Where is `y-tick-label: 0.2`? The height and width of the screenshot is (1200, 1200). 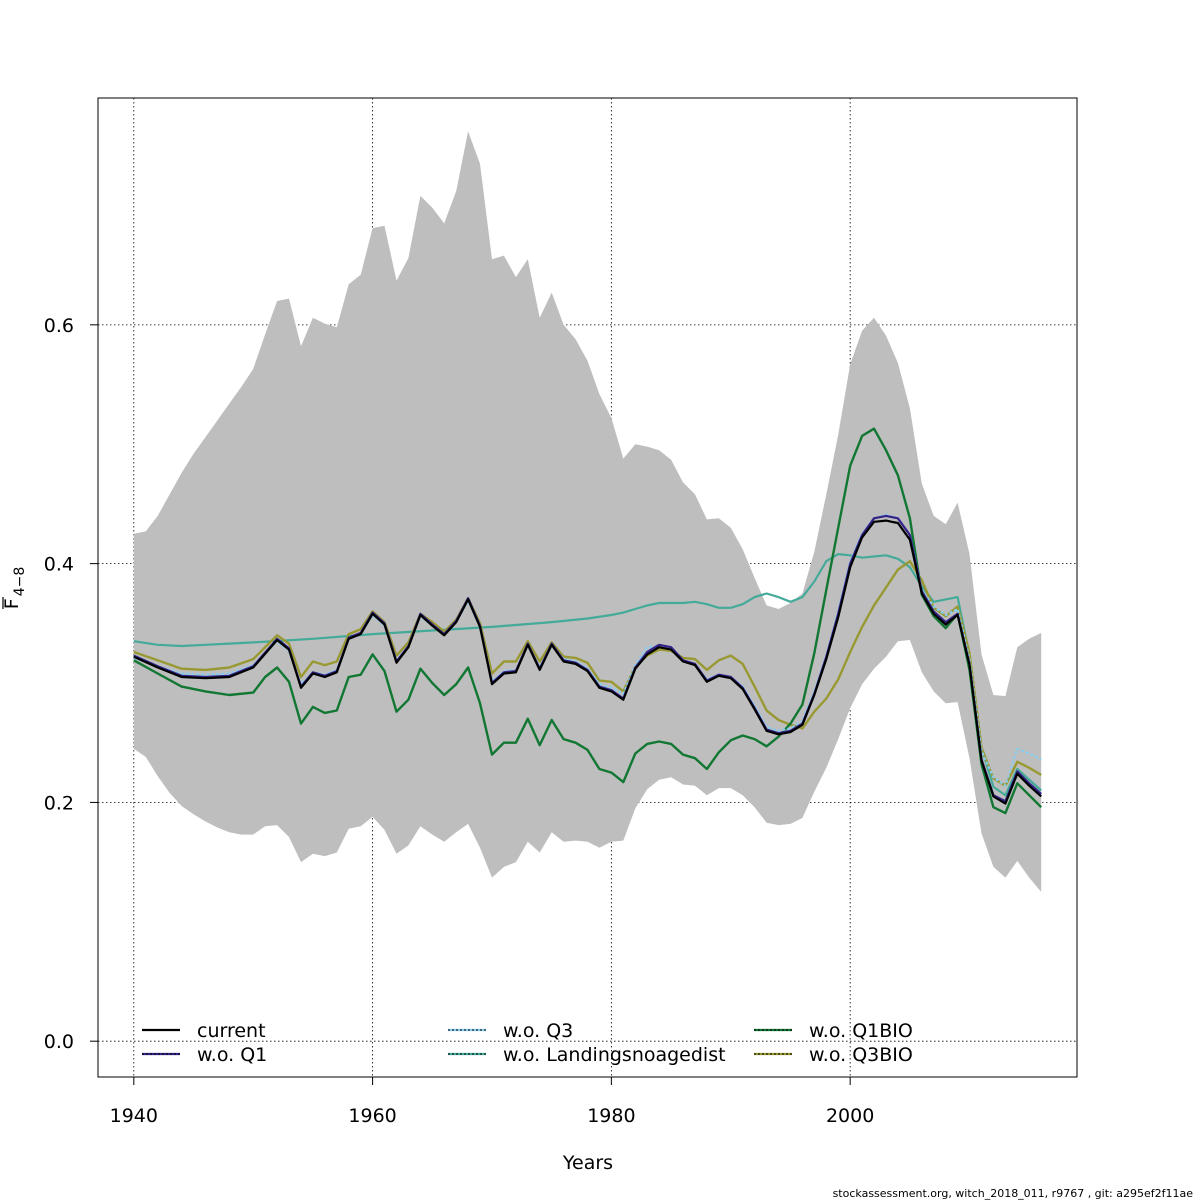
y-tick-label: 0.2 is located at coordinates (59, 803).